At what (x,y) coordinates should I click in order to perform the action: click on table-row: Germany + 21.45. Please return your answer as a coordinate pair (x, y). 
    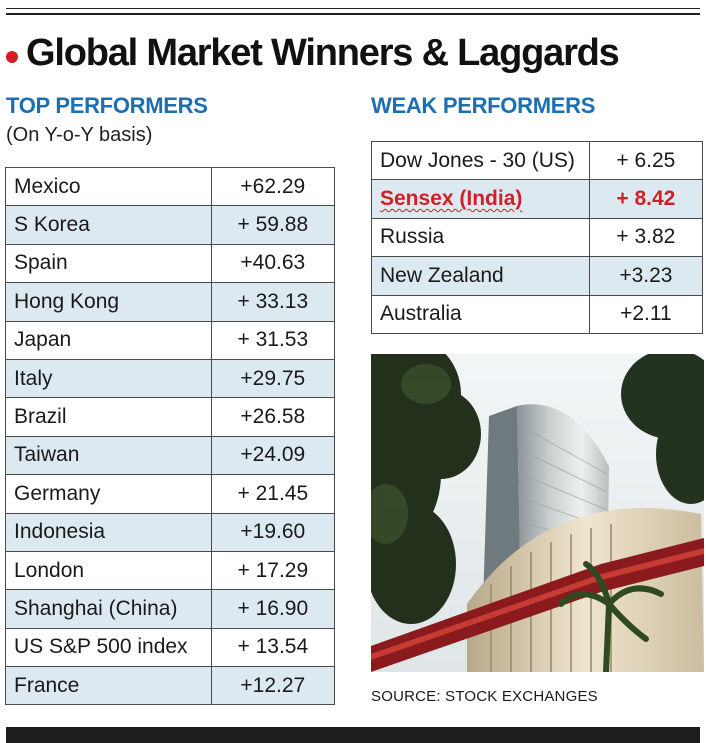
    Looking at the image, I should click on (170, 494).